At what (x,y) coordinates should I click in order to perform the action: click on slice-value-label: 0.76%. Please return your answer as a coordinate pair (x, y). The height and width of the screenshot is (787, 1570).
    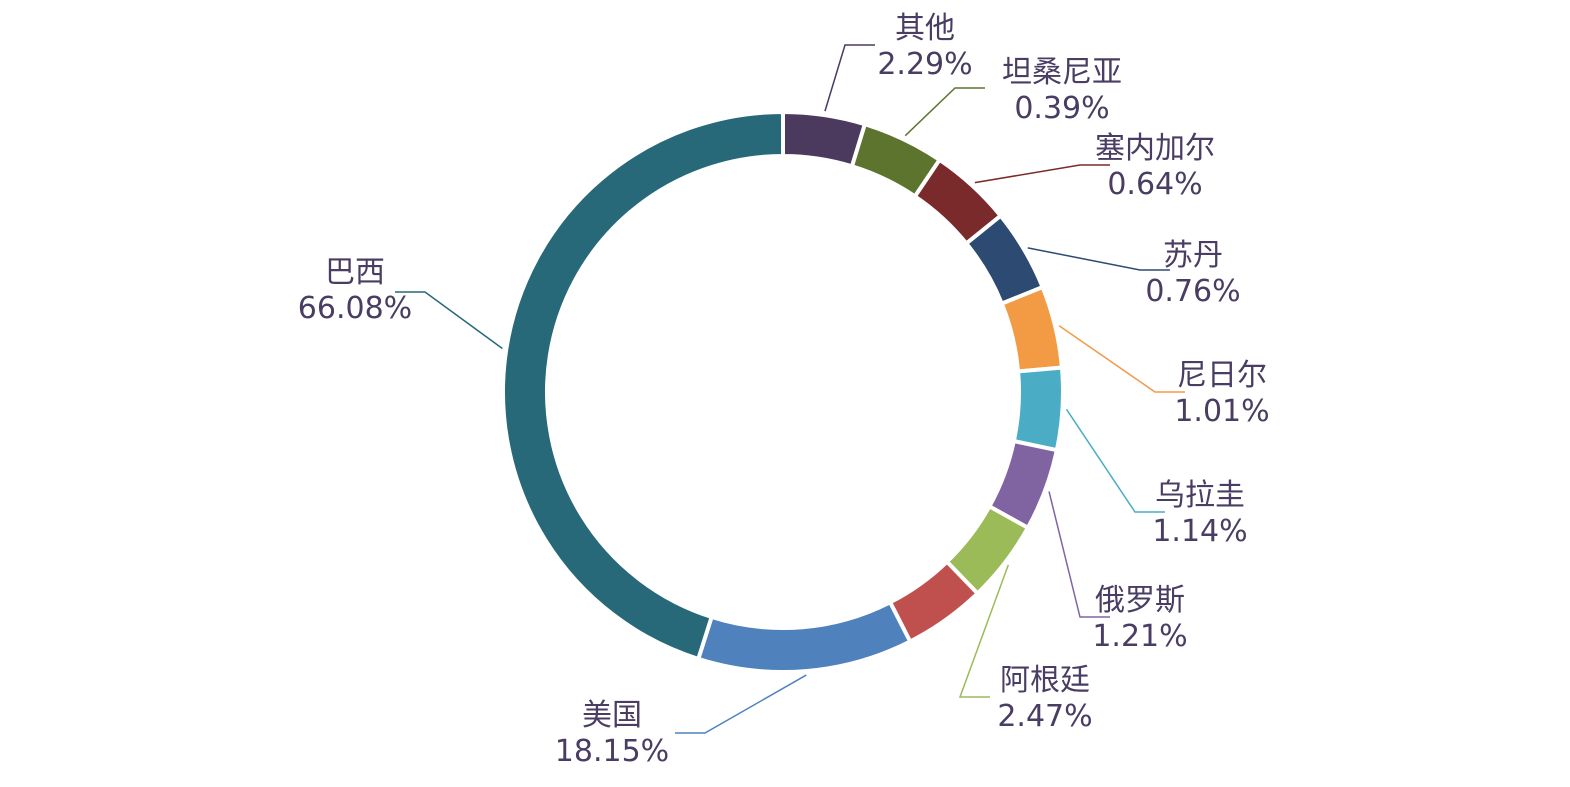
    Looking at the image, I should click on (1192, 291).